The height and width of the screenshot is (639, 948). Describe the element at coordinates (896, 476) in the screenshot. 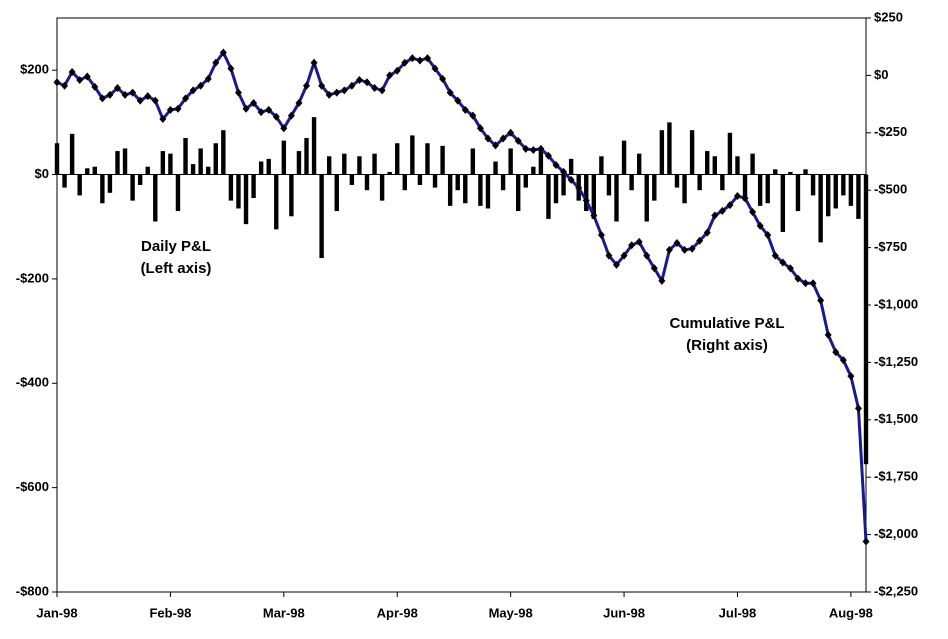

I see `y2-tick-label: -$1,750` at that location.